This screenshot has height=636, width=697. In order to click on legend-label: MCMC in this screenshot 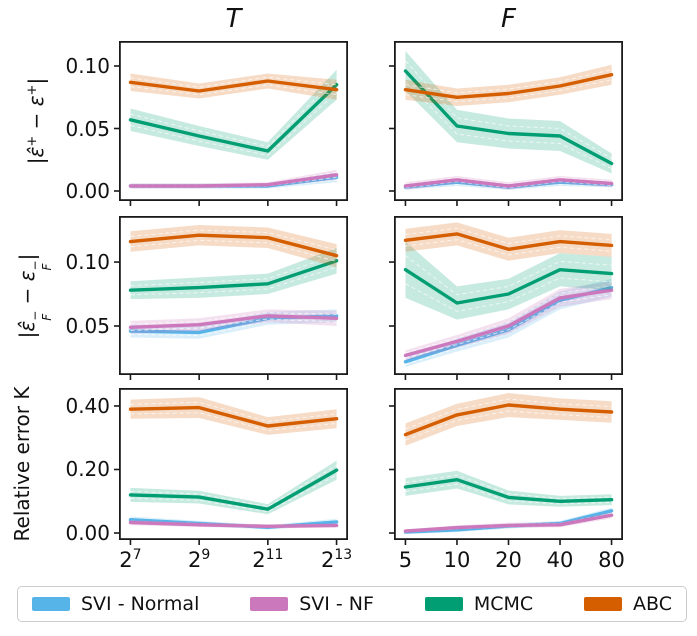, I will do `click(503, 604)`.